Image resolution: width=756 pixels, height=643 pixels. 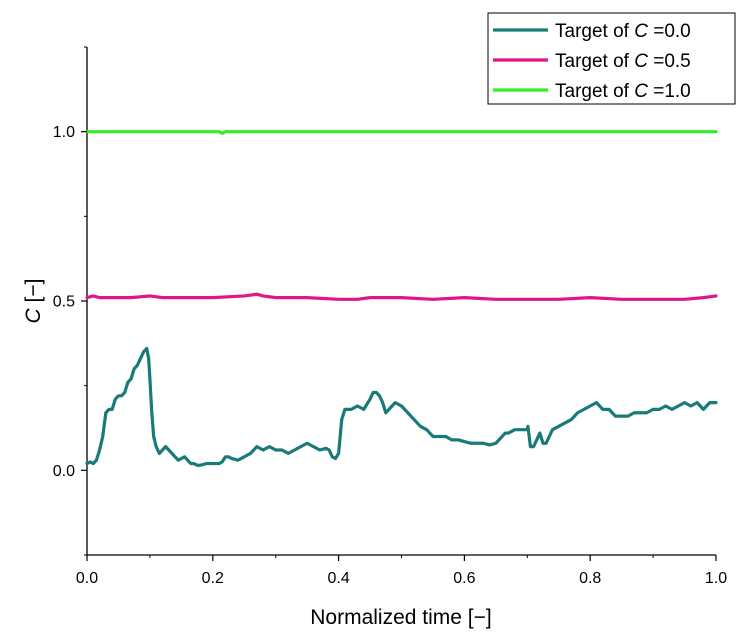 I want to click on series-line-c05, so click(x=401, y=296).